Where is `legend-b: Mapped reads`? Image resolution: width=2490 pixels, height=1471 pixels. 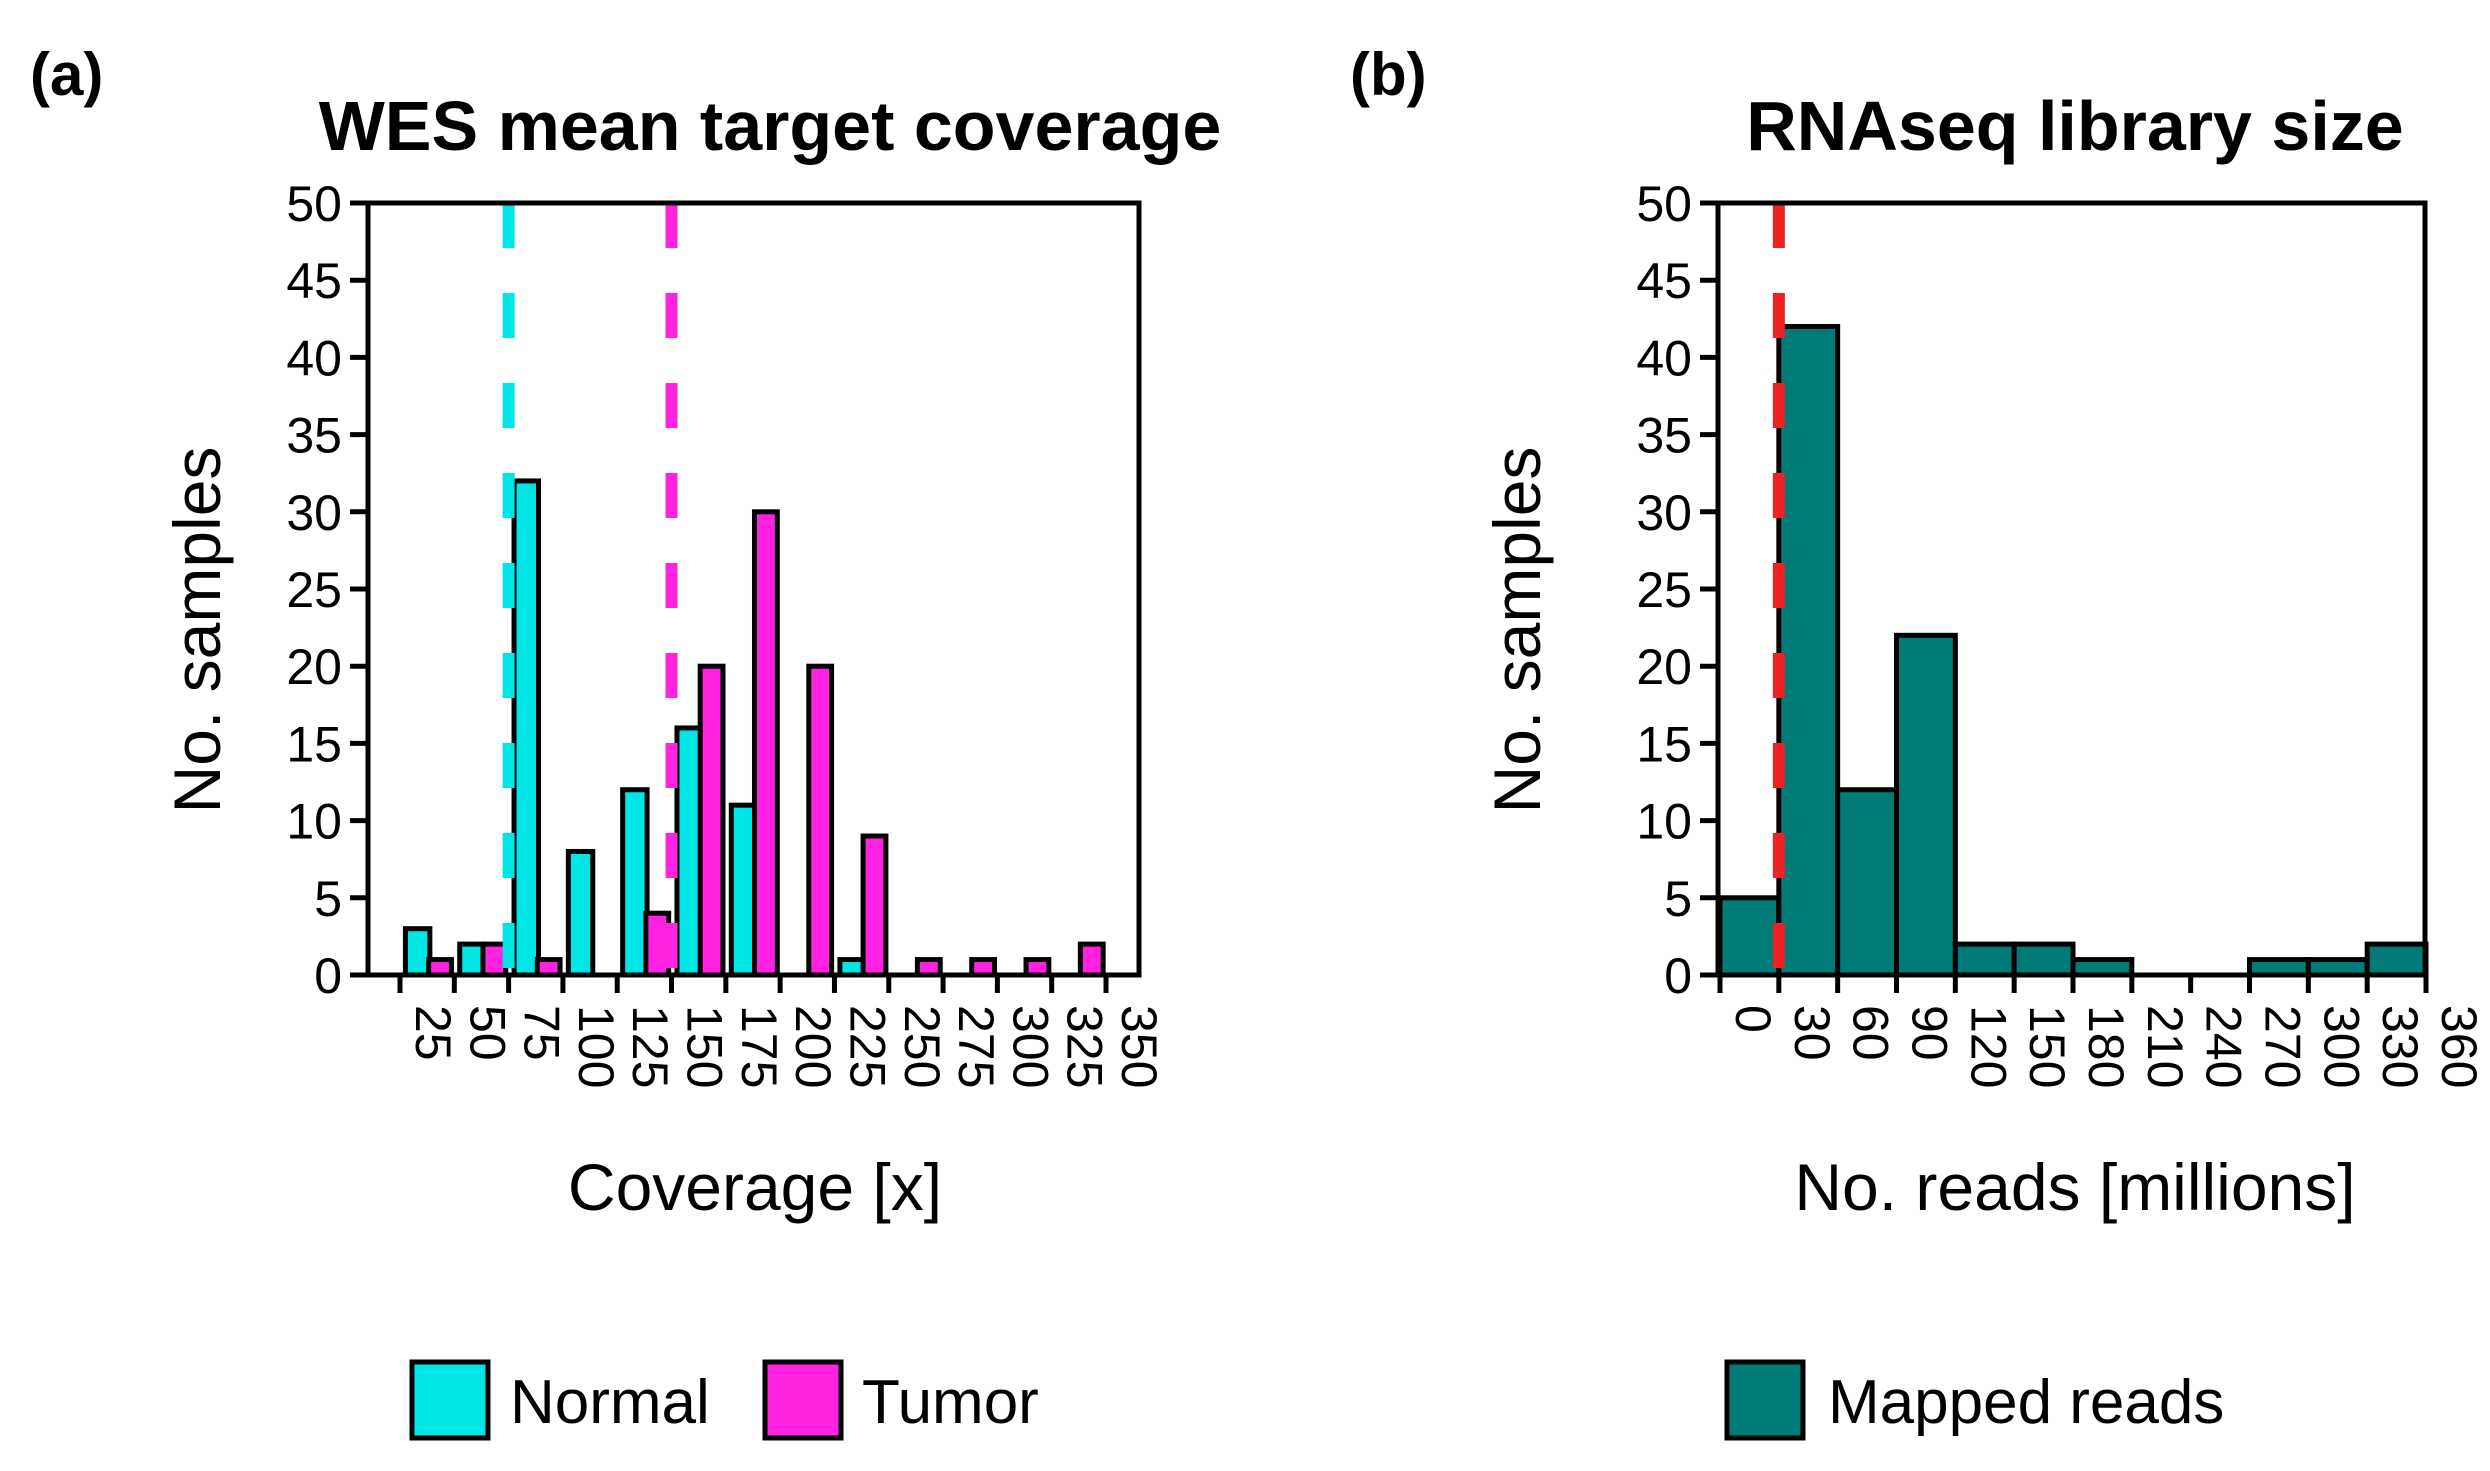 legend-b: Mapped reads is located at coordinates (1974, 1400).